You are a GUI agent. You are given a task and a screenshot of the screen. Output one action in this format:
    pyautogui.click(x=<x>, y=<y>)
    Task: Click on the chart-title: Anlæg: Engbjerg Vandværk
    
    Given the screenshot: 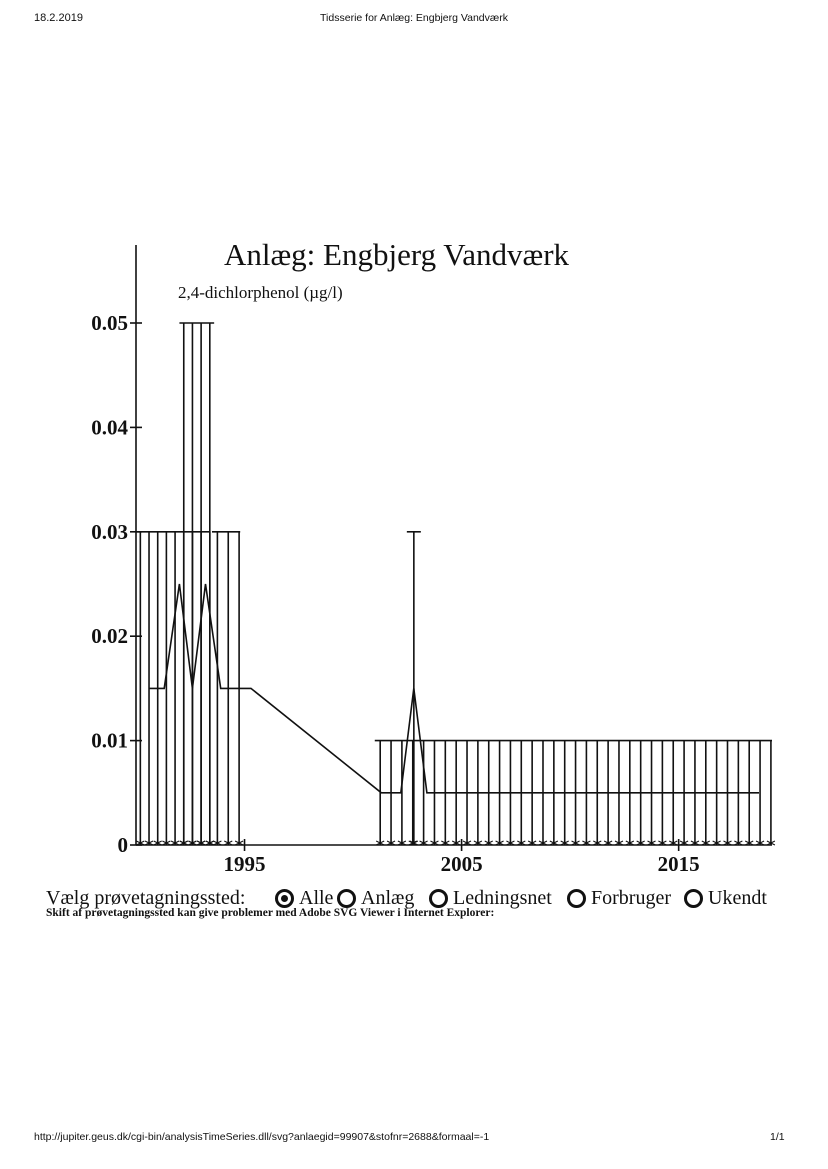 What is the action you would take?
    pyautogui.click(x=397, y=254)
    